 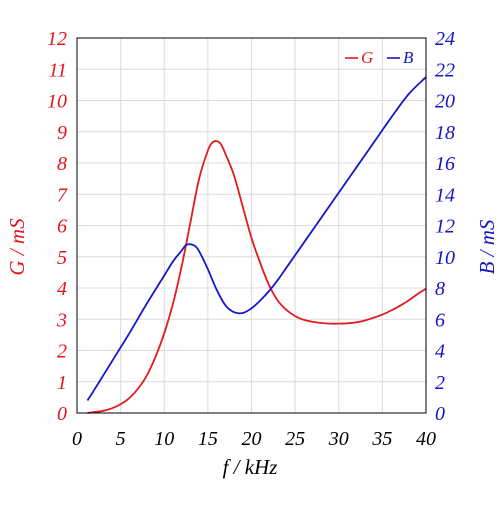 What do you see at coordinates (445, 258) in the screenshot?
I see `y-right-tick-label: 10` at bounding box center [445, 258].